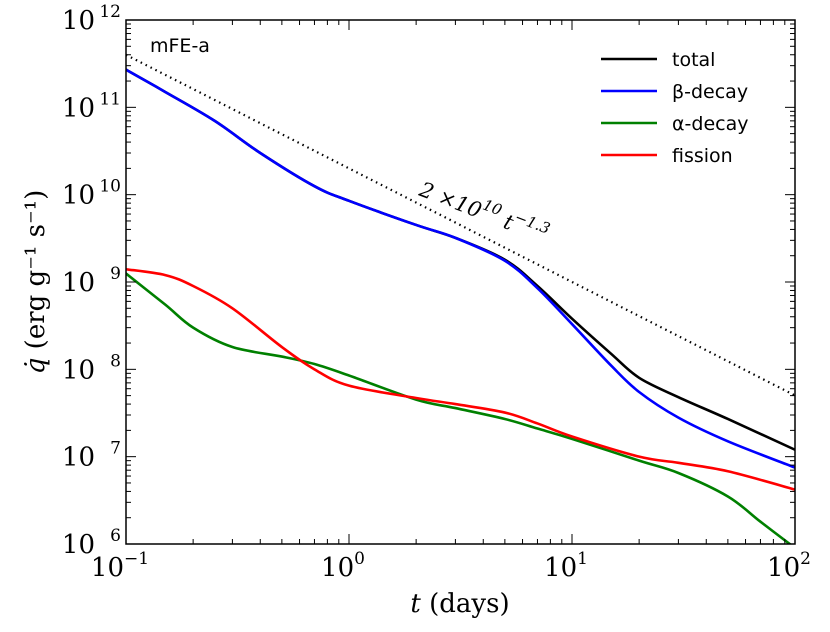  Describe the element at coordinates (120, 566) in the screenshot. I see `x-tick-label: 10⁻¹` at that location.